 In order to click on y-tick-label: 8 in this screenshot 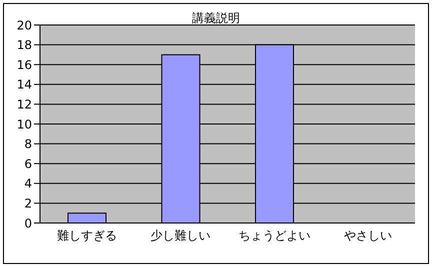, I will do `click(28, 144)`.